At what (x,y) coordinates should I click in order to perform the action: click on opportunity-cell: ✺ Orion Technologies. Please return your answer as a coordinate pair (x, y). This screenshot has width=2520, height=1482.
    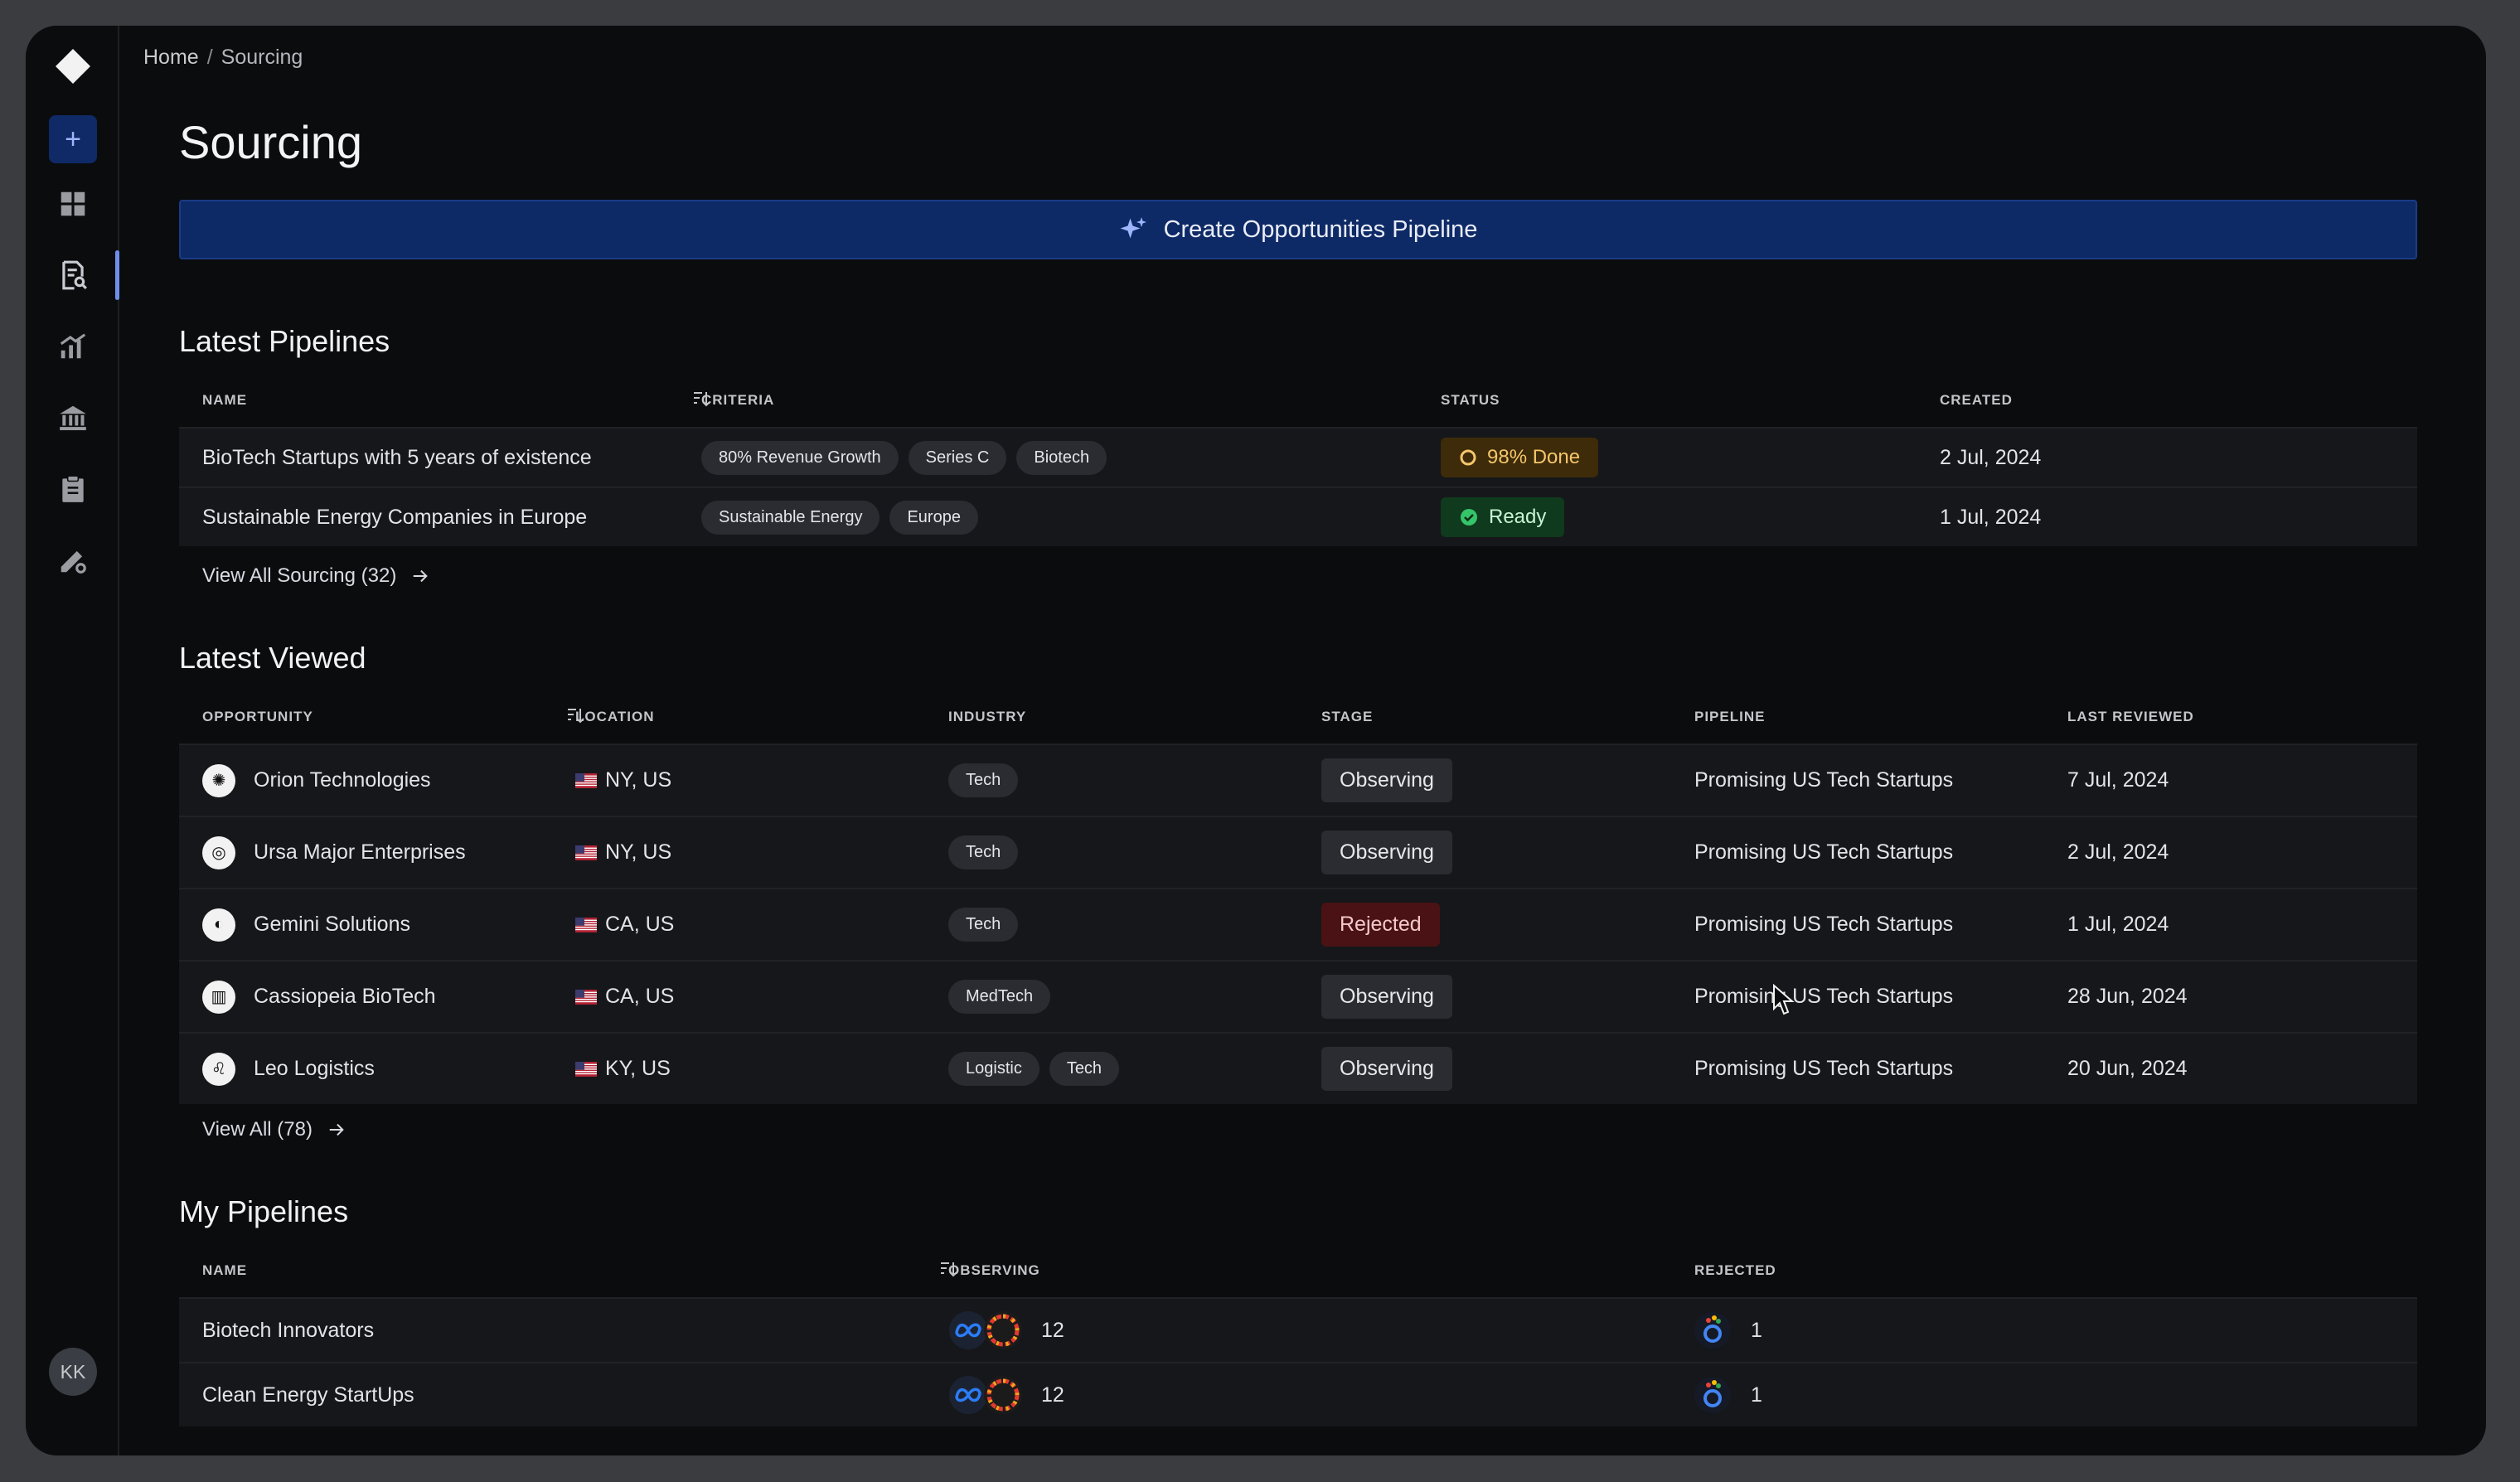
    Looking at the image, I should click on (316, 780).